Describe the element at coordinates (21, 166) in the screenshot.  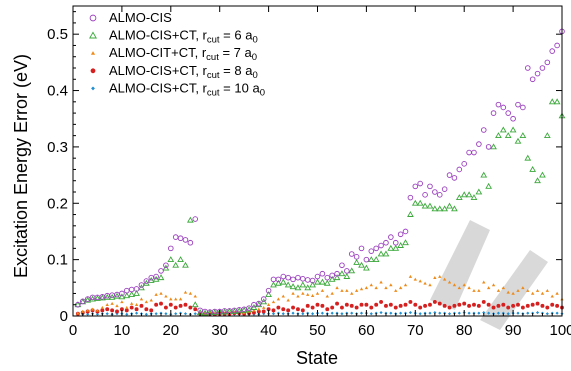
I see `y-axis-title: Excitation Energy Error (eV)` at that location.